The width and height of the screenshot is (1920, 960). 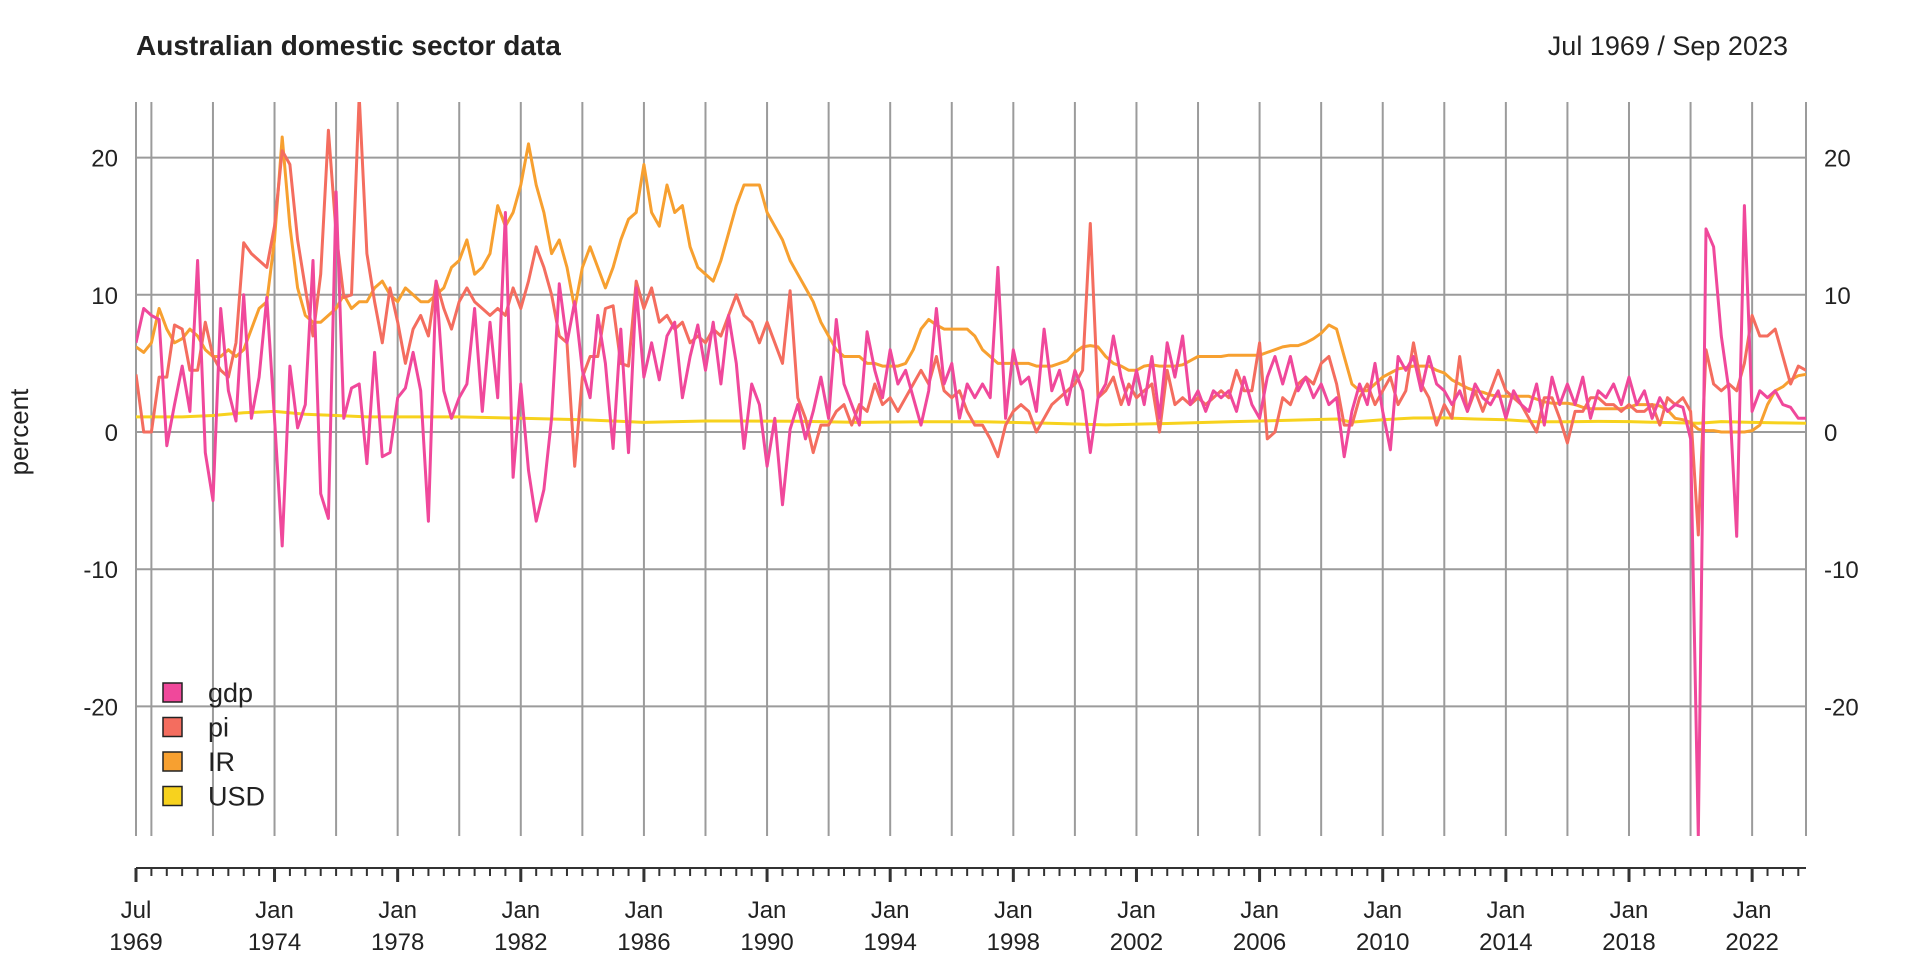 What do you see at coordinates (1830, 433) in the screenshot?
I see `y-tick-label-right: 0` at bounding box center [1830, 433].